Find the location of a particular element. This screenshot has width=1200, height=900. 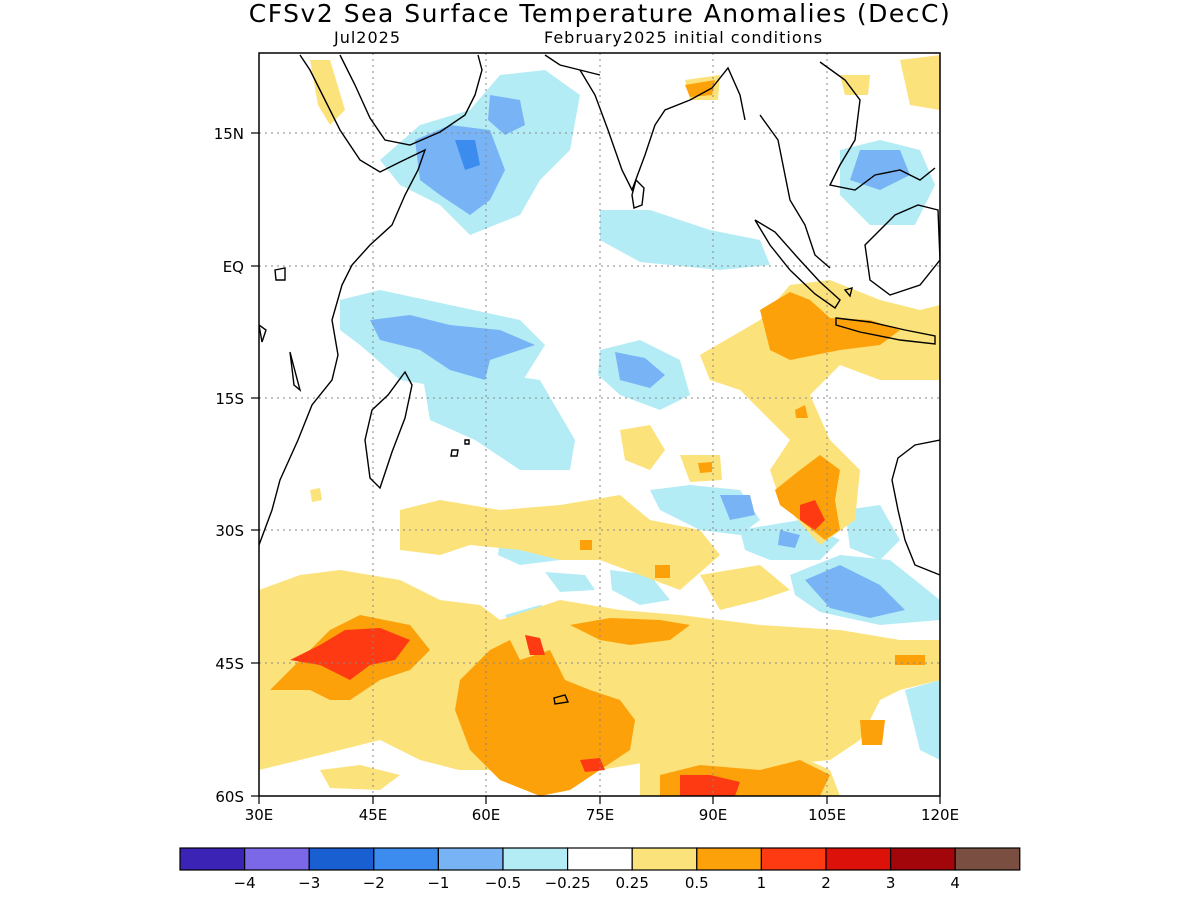

borneo is located at coordinates (902, 250).